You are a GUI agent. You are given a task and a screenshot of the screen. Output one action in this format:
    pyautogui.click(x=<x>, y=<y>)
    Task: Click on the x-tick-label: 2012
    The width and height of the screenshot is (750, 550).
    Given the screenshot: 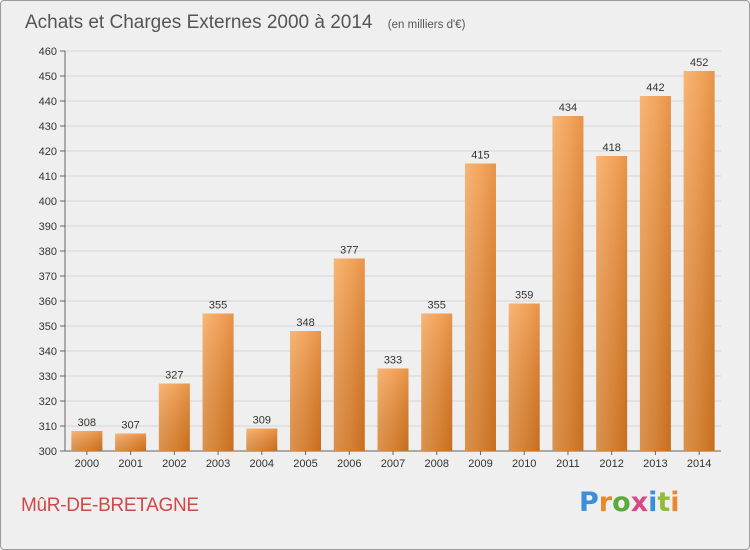 What is the action you would take?
    pyautogui.click(x=611, y=464)
    